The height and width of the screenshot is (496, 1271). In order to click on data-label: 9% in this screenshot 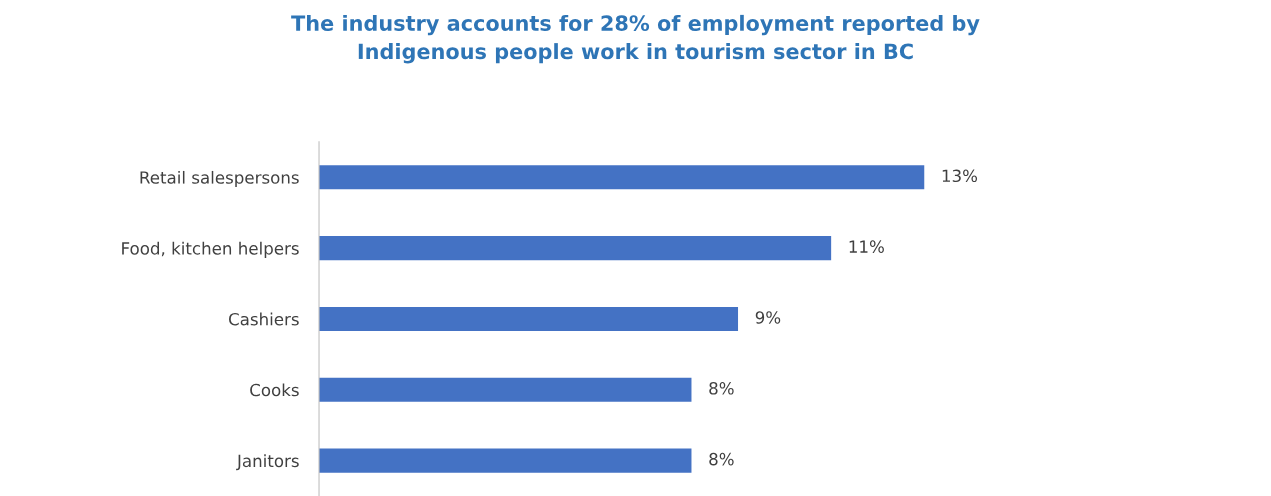, I will do `click(768, 317)`.